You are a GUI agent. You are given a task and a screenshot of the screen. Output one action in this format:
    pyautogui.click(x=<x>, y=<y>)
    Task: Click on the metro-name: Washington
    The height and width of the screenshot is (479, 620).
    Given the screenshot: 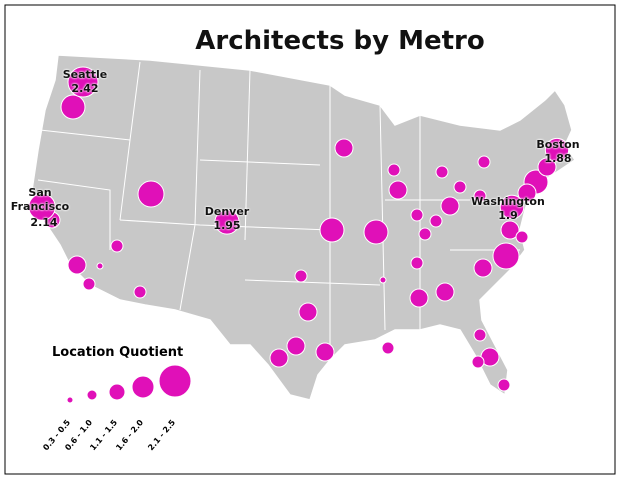 What is the action you would take?
    pyautogui.click(x=508, y=201)
    